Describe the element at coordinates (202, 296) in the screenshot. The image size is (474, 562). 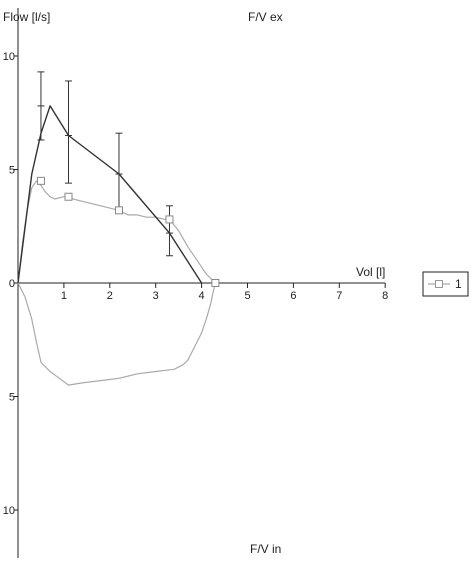
I see `x-tick-label: 4` at that location.